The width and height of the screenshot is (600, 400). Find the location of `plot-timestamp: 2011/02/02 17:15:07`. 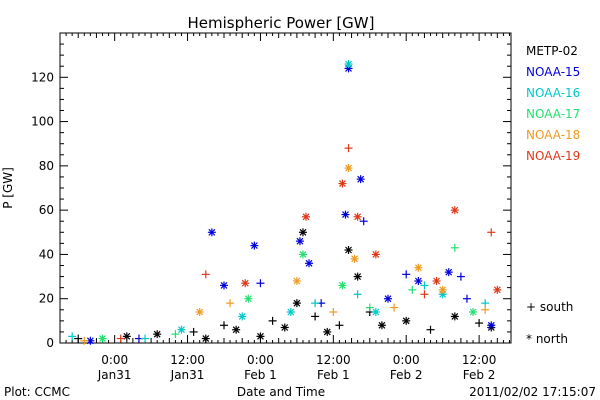

plot-timestamp: 2011/02/02 17:15:07 is located at coordinates (532, 392).